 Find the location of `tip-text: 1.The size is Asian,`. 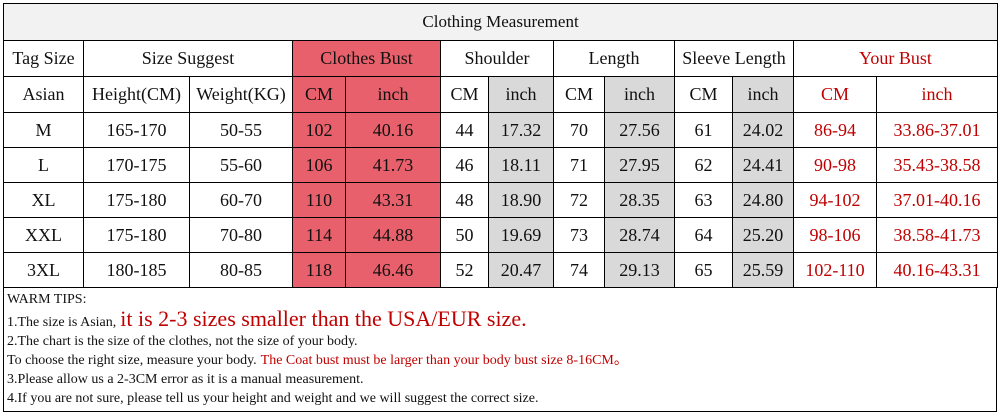

tip-text: 1.The size is Asian, is located at coordinates (62, 322).